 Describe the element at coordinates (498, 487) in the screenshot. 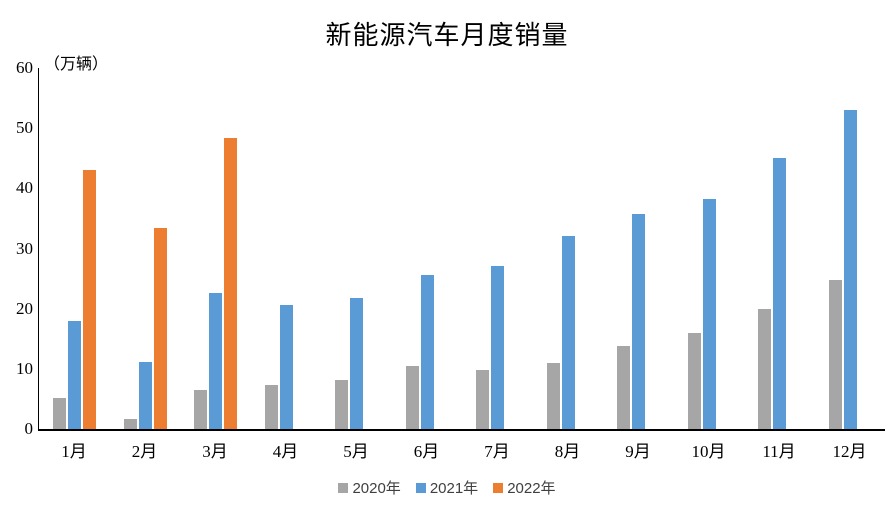

I see `legend-swatch-2022年` at that location.